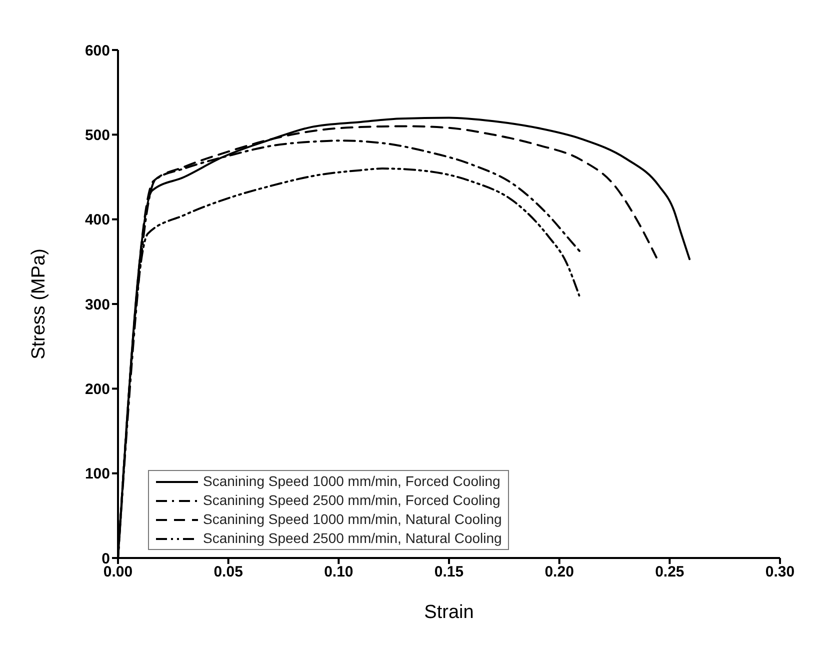 The height and width of the screenshot is (672, 814). What do you see at coordinates (228, 572) in the screenshot?
I see `x-tick-label: 0.05` at bounding box center [228, 572].